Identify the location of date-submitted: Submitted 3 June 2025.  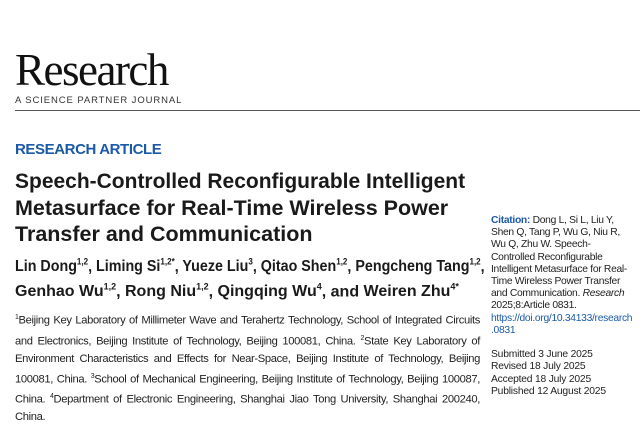
(542, 355).